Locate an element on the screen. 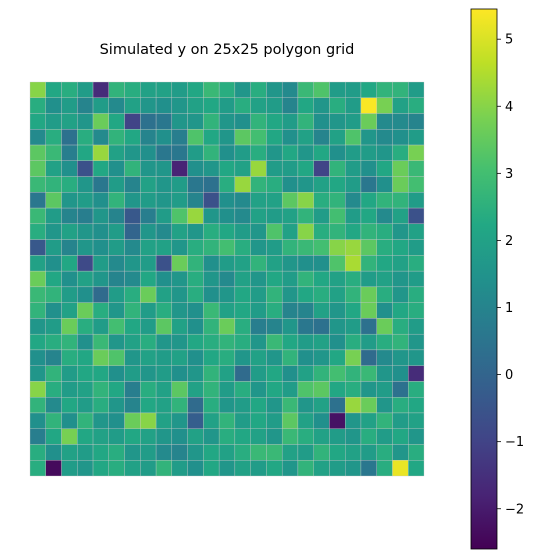 Image resolution: width=538 pixels, height=559 pixels. colorbar-tick-label: 5 is located at coordinates (509, 40).